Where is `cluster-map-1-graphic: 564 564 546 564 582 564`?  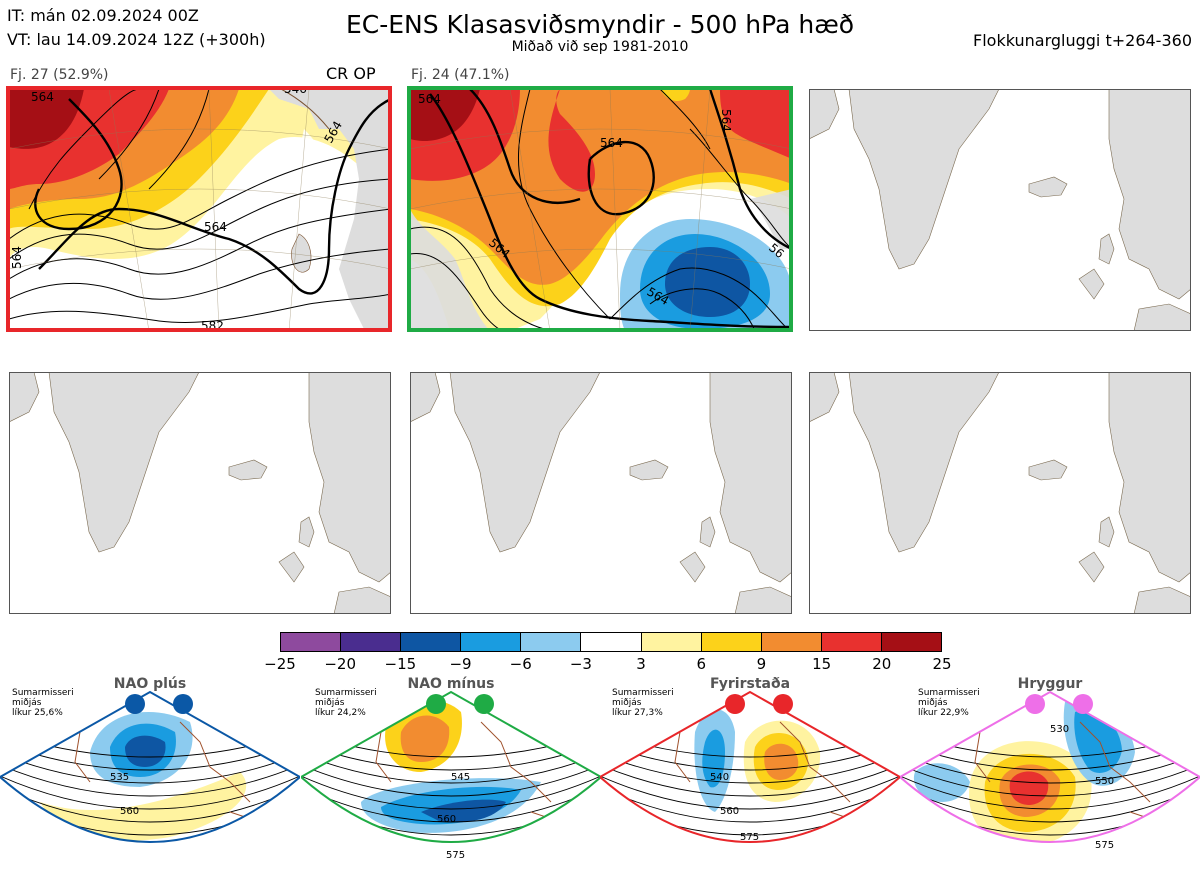
cluster-map-1-graphic: 564 564 546 564 582 564 is located at coordinates (200, 210).